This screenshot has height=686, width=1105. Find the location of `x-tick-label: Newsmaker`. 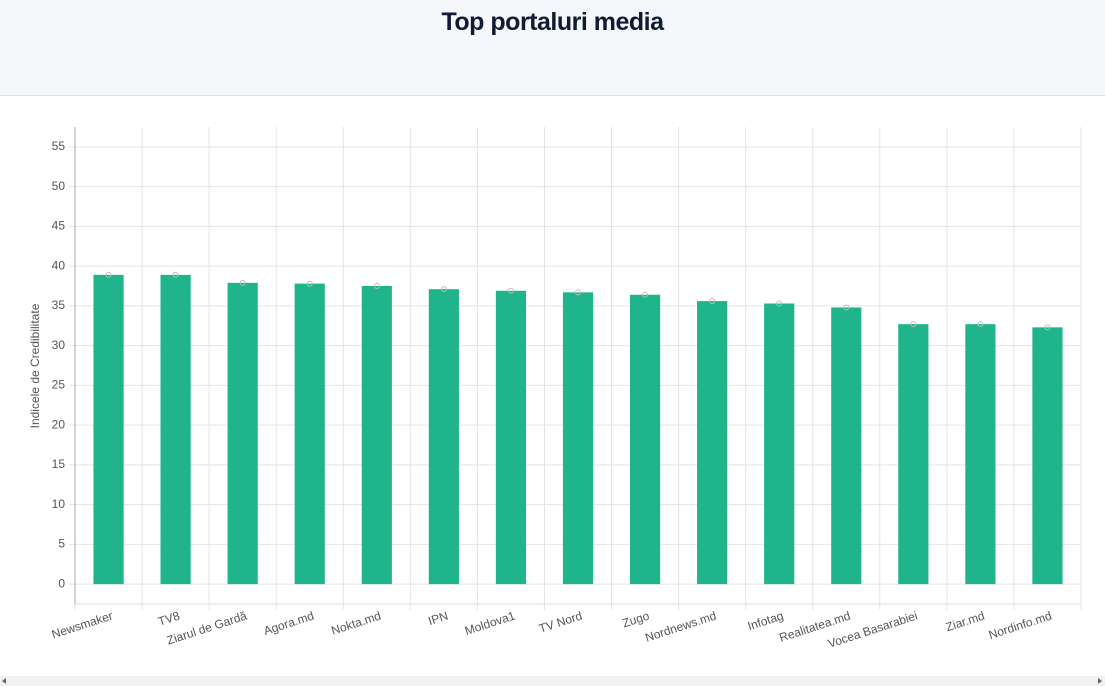

x-tick-label: Newsmaker is located at coordinates (82, 625).